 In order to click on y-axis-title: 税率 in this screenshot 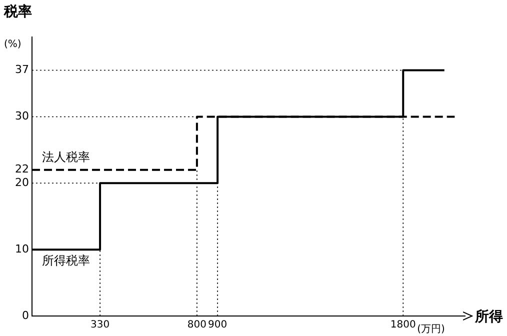, I will do `click(17, 11)`.